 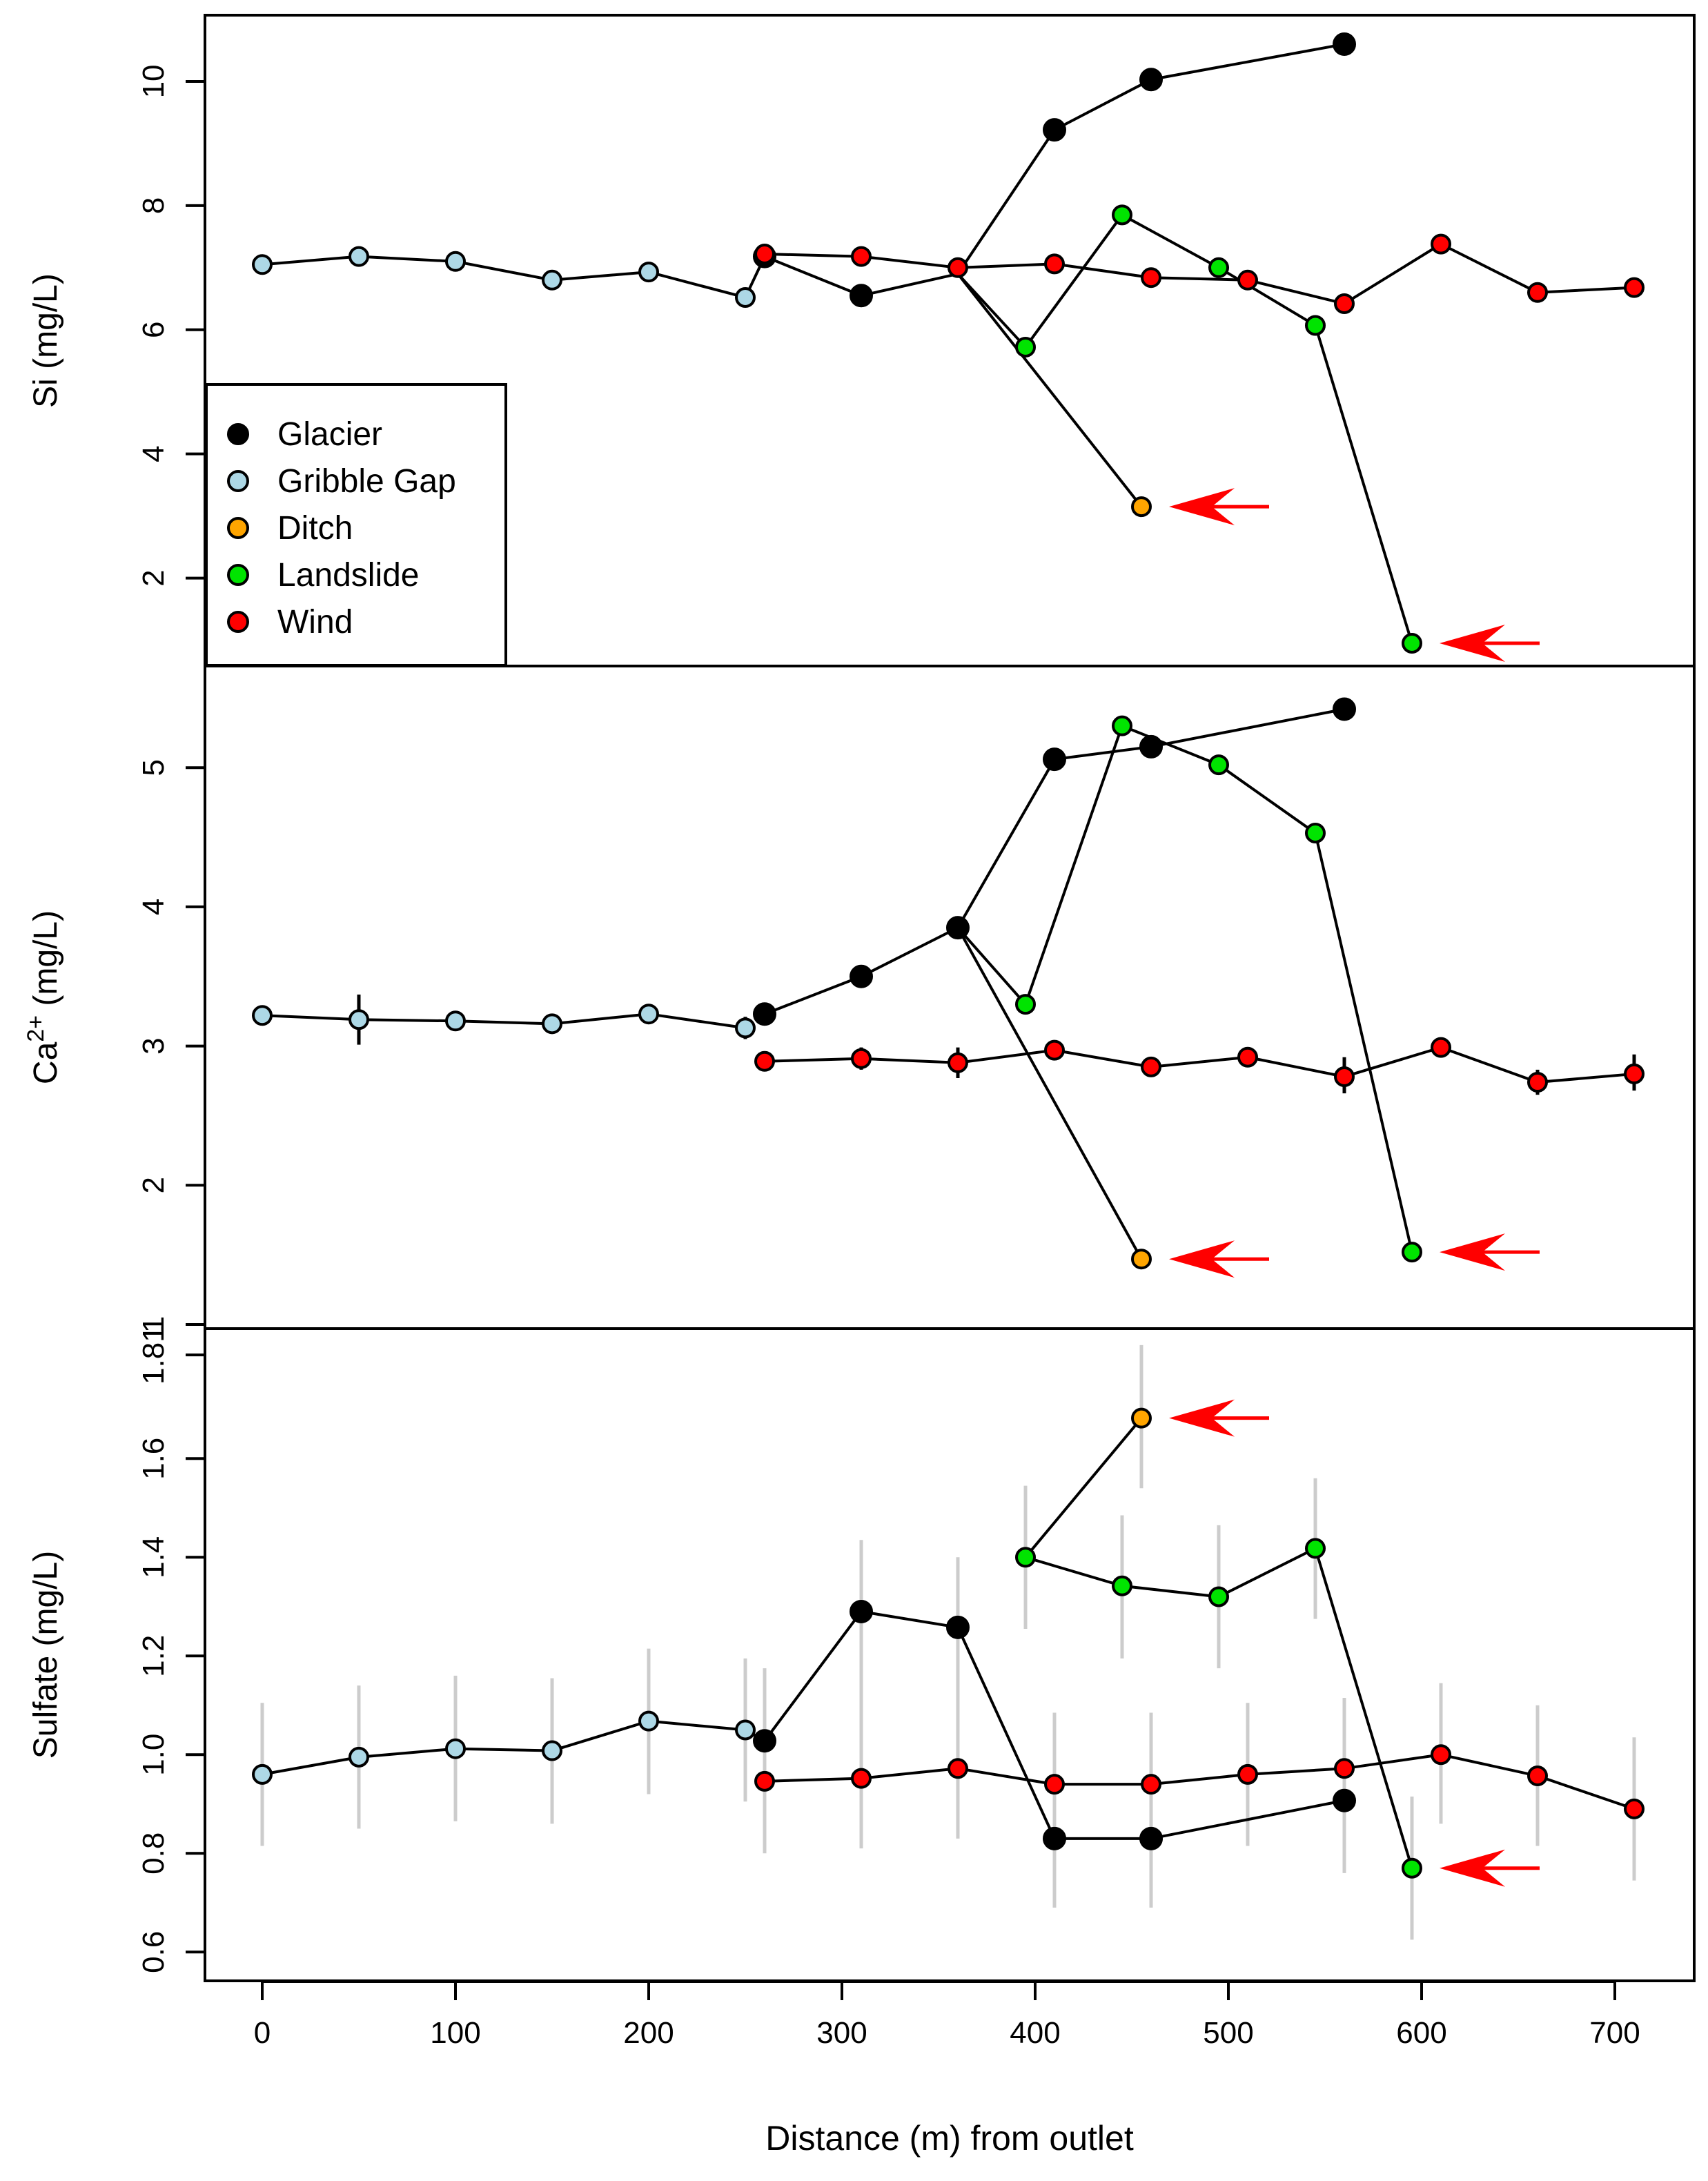 What do you see at coordinates (153, 1045) in the screenshot?
I see `y-tick-label: 3` at bounding box center [153, 1045].